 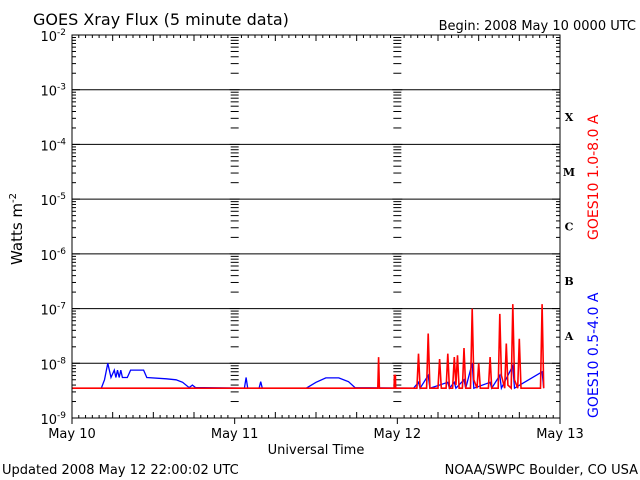 I want to click on x-tick-label: May 12, so click(x=398, y=434).